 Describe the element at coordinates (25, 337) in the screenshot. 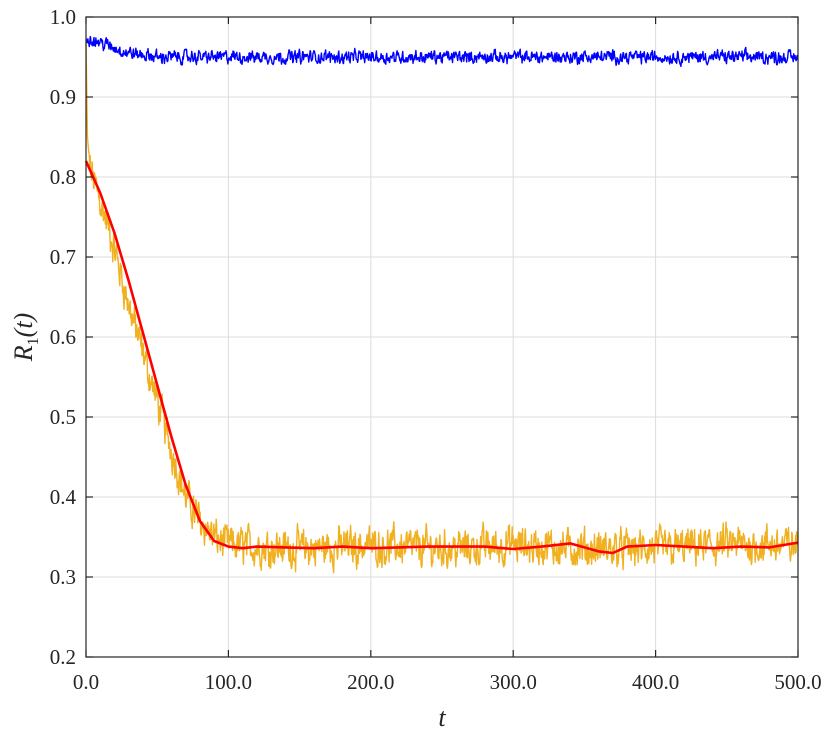

I see `y-axis-label: R1(t)` at that location.